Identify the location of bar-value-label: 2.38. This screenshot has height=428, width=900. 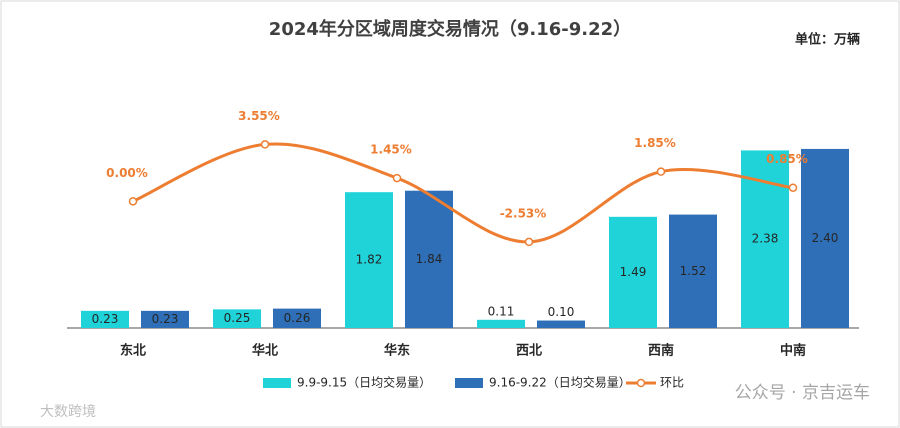
(765, 239).